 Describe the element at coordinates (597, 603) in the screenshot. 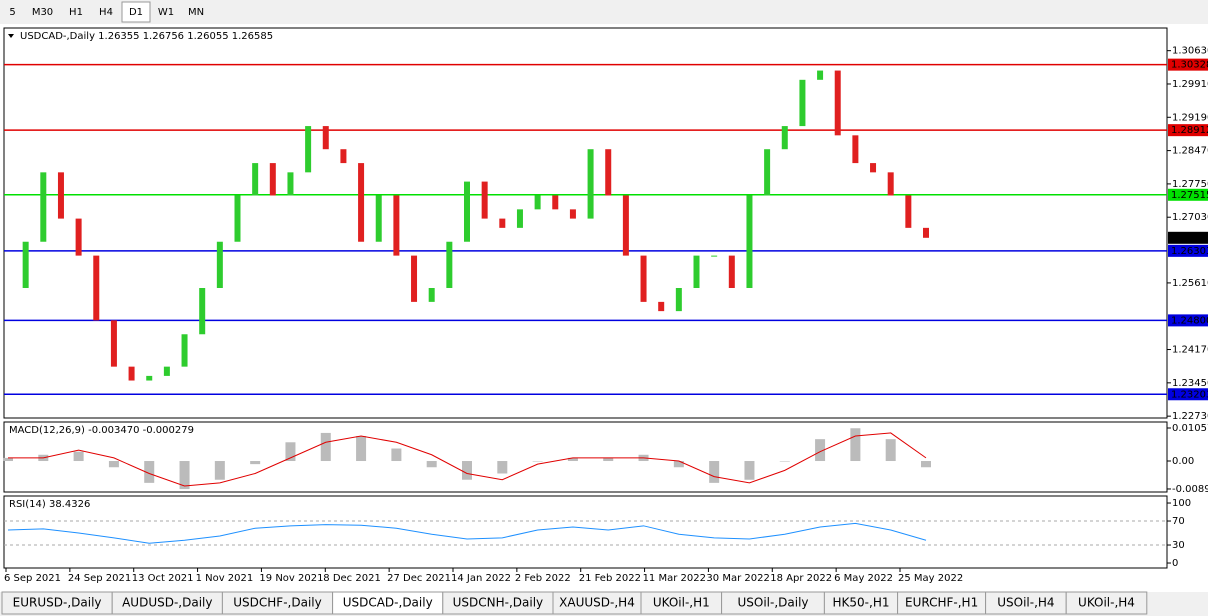

I see `tab: XAUUSD-,H4` at that location.